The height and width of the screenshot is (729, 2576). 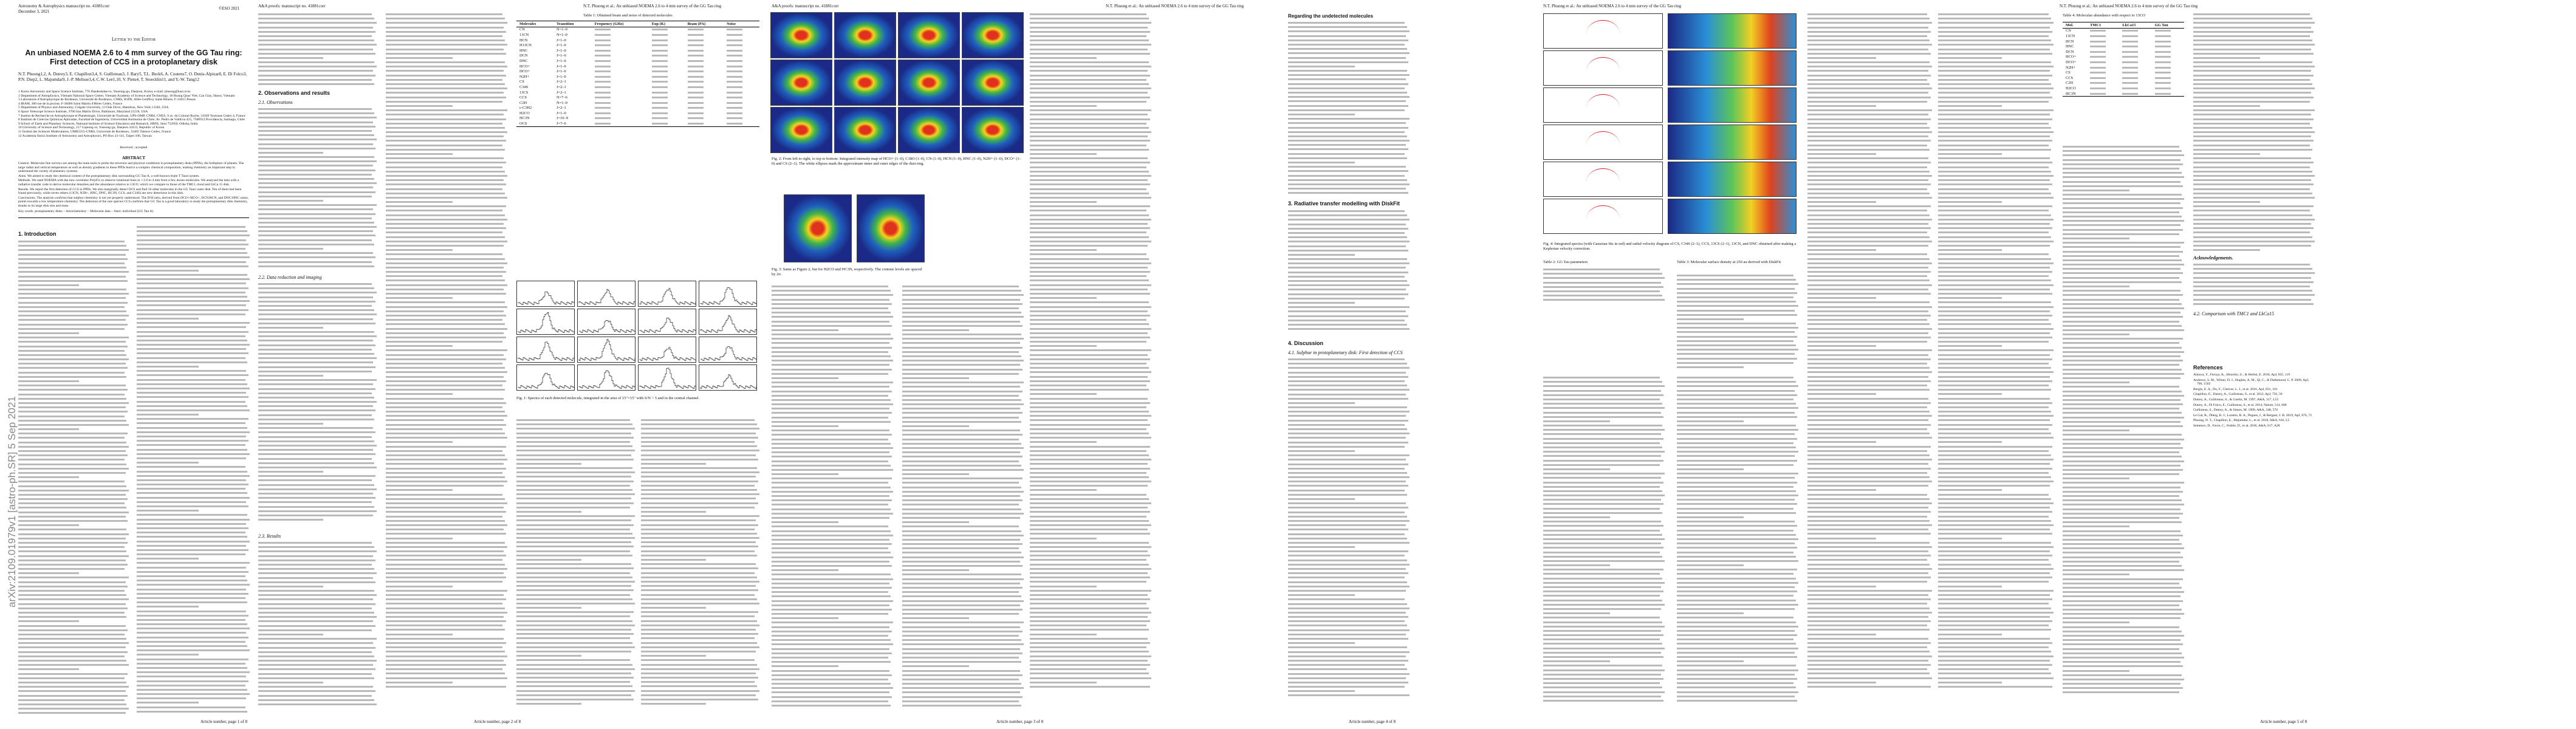 I want to click on table-cell: H13CN, so click(x=525, y=46).